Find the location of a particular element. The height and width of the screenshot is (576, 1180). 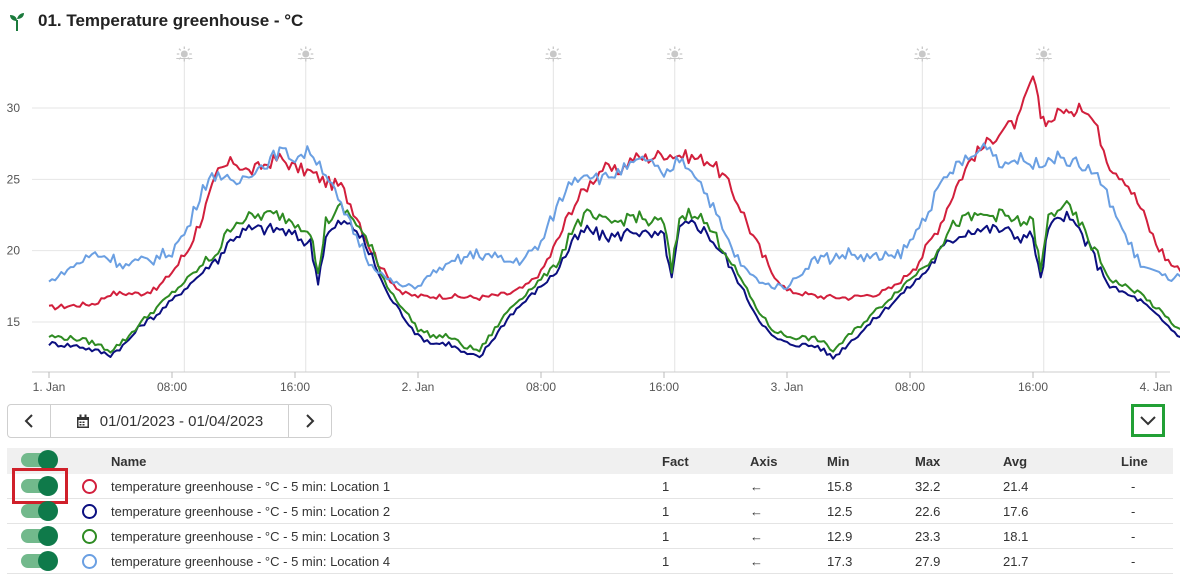

x-tick-label: 4. Jan is located at coordinates (1156, 387).